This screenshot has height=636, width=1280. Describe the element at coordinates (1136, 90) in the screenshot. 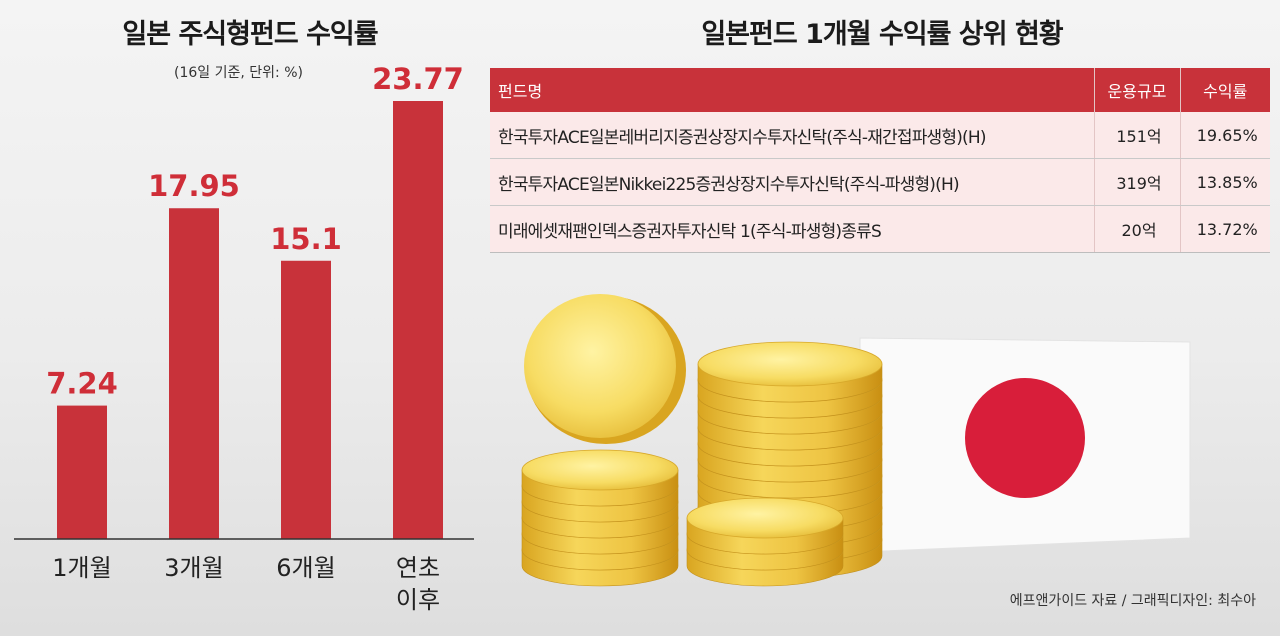

I see `header-aum: 운용규모` at that location.